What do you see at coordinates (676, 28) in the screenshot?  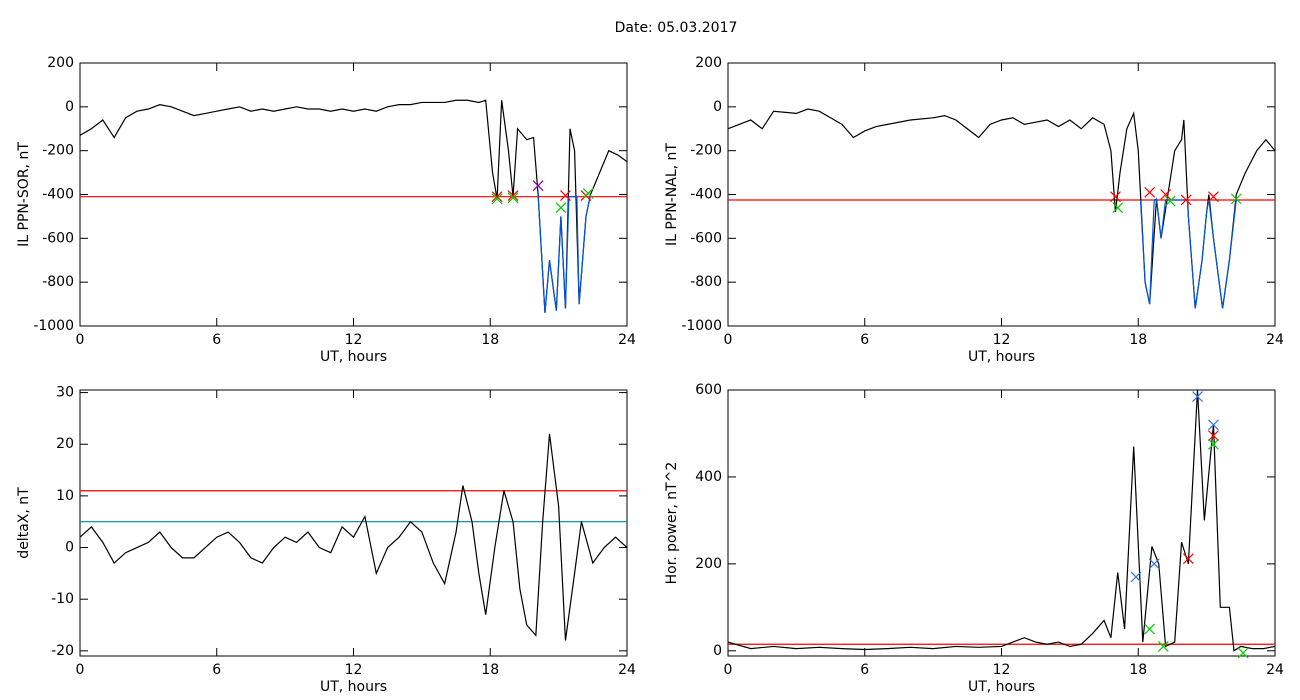 I see `figure-title: Date: 05.03.2017` at bounding box center [676, 28].